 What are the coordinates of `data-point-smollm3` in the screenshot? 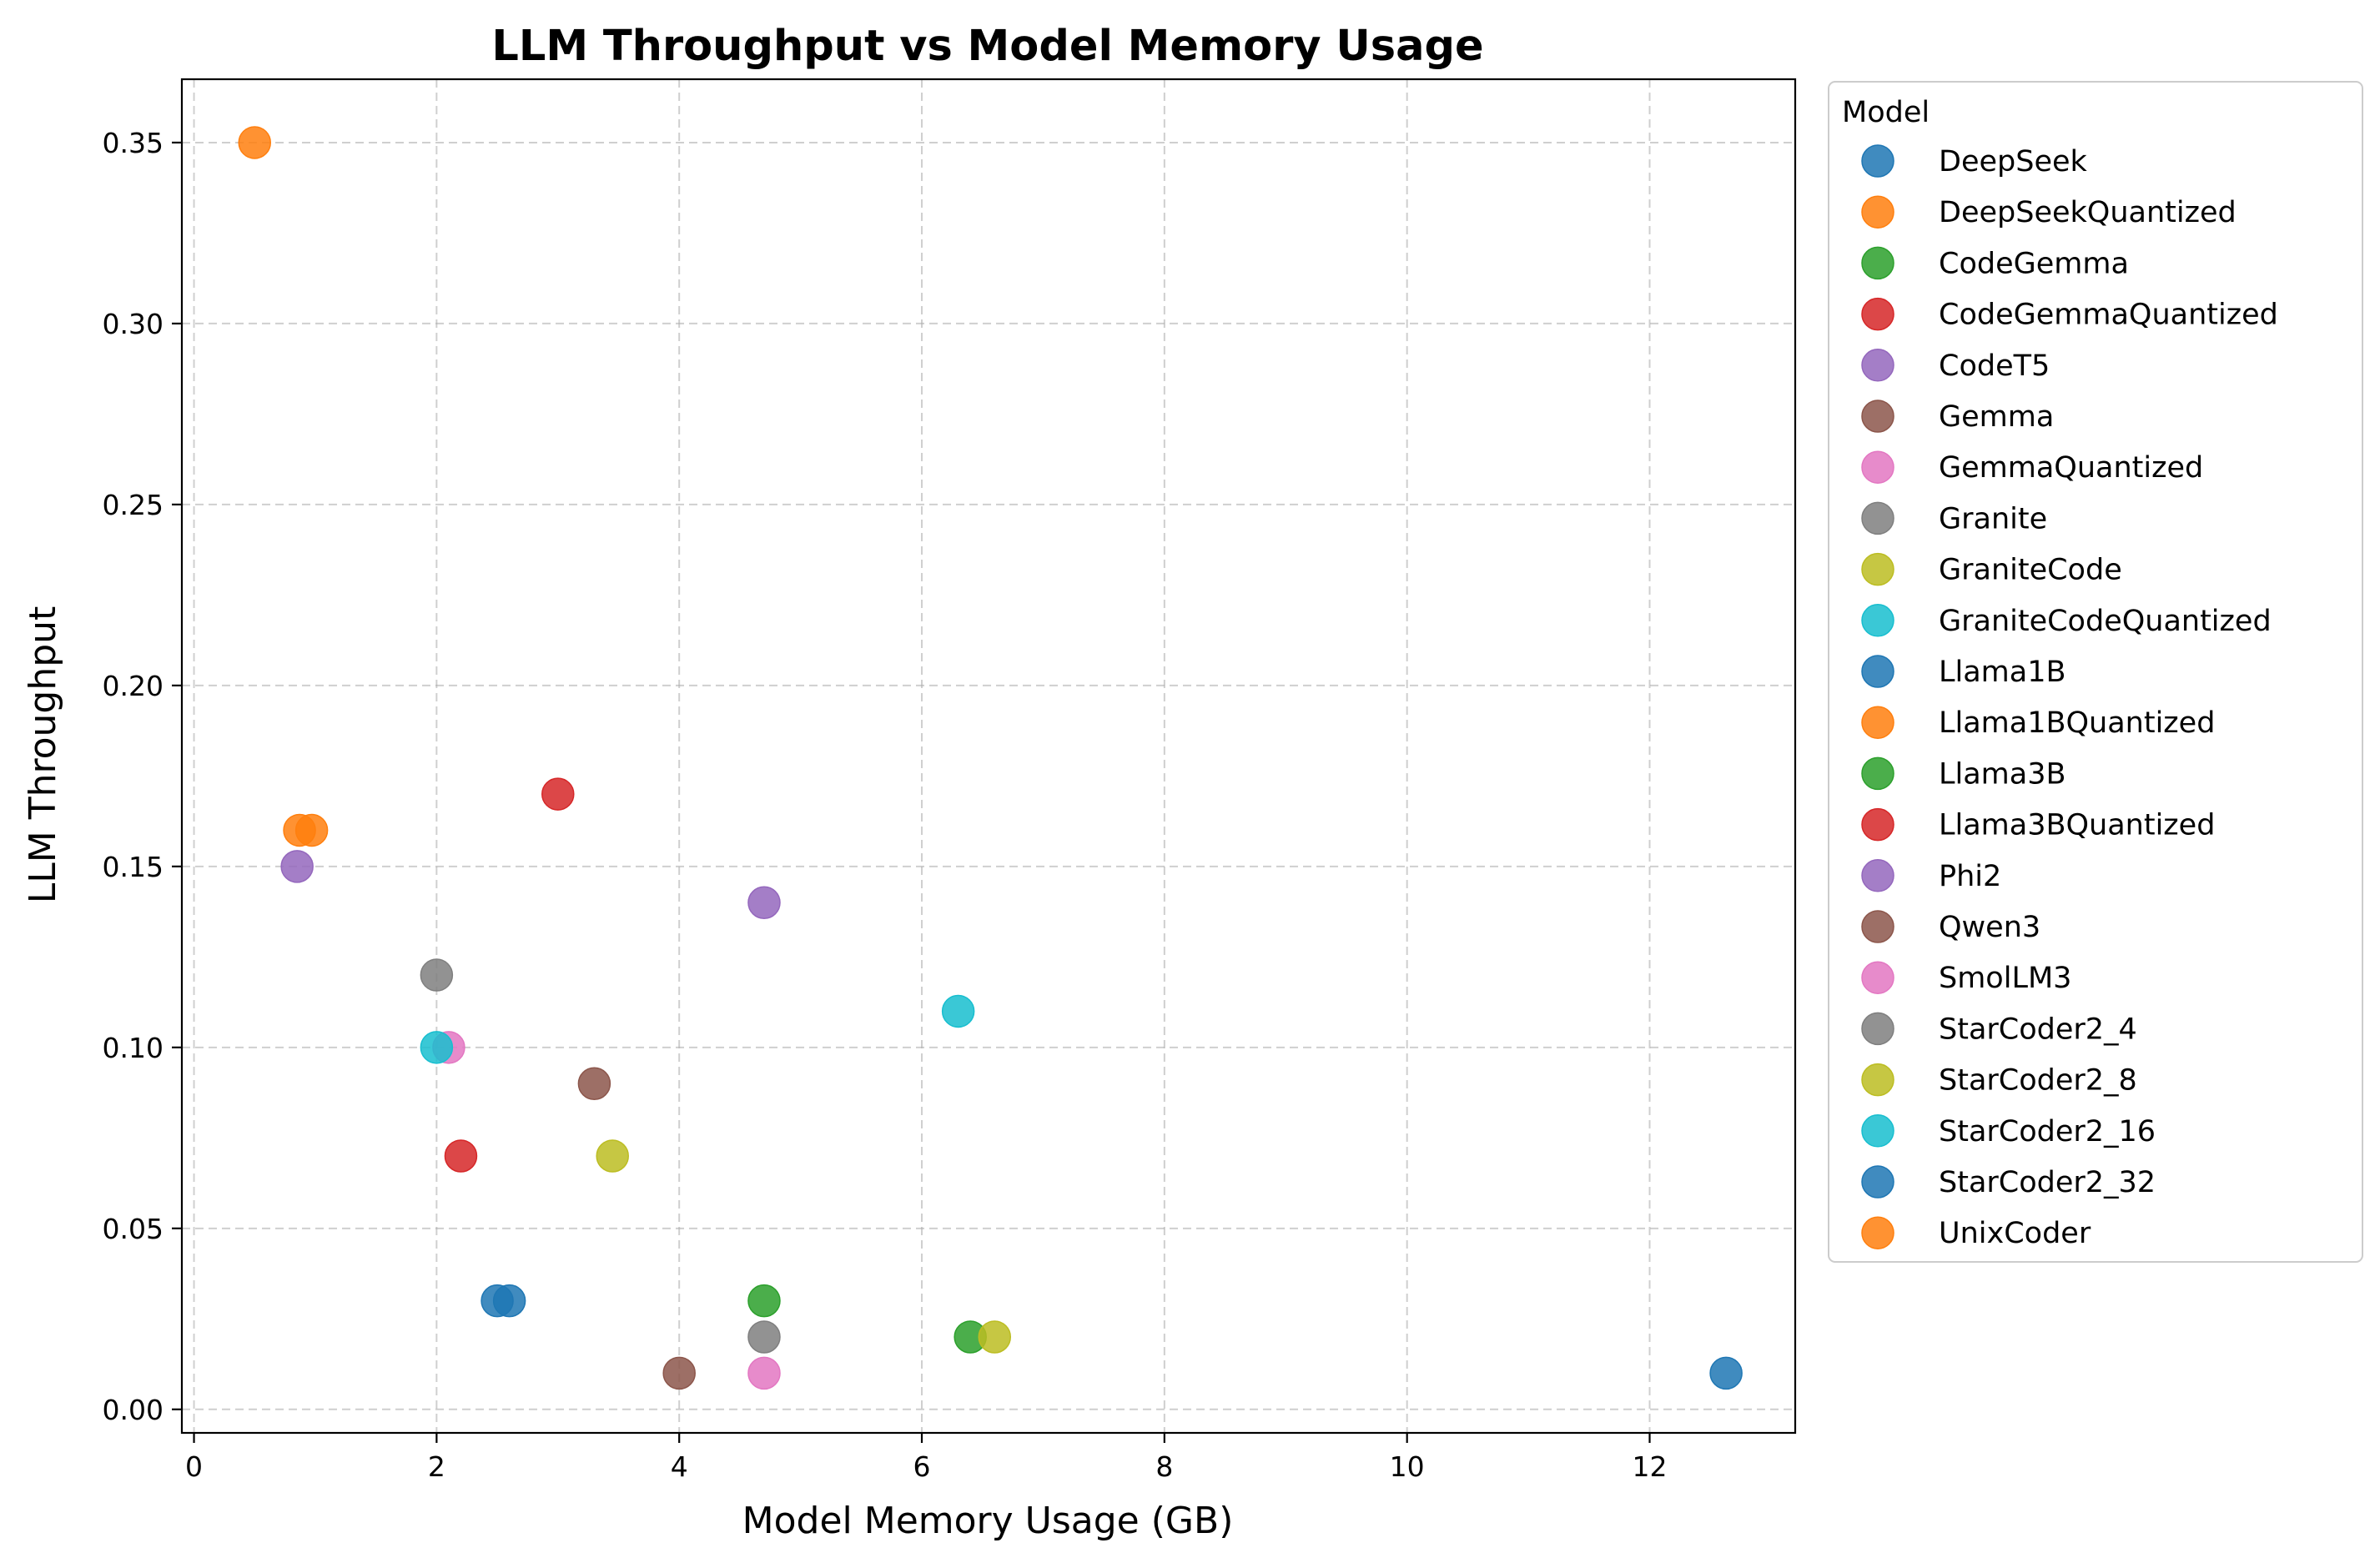 It's located at (764, 1373).